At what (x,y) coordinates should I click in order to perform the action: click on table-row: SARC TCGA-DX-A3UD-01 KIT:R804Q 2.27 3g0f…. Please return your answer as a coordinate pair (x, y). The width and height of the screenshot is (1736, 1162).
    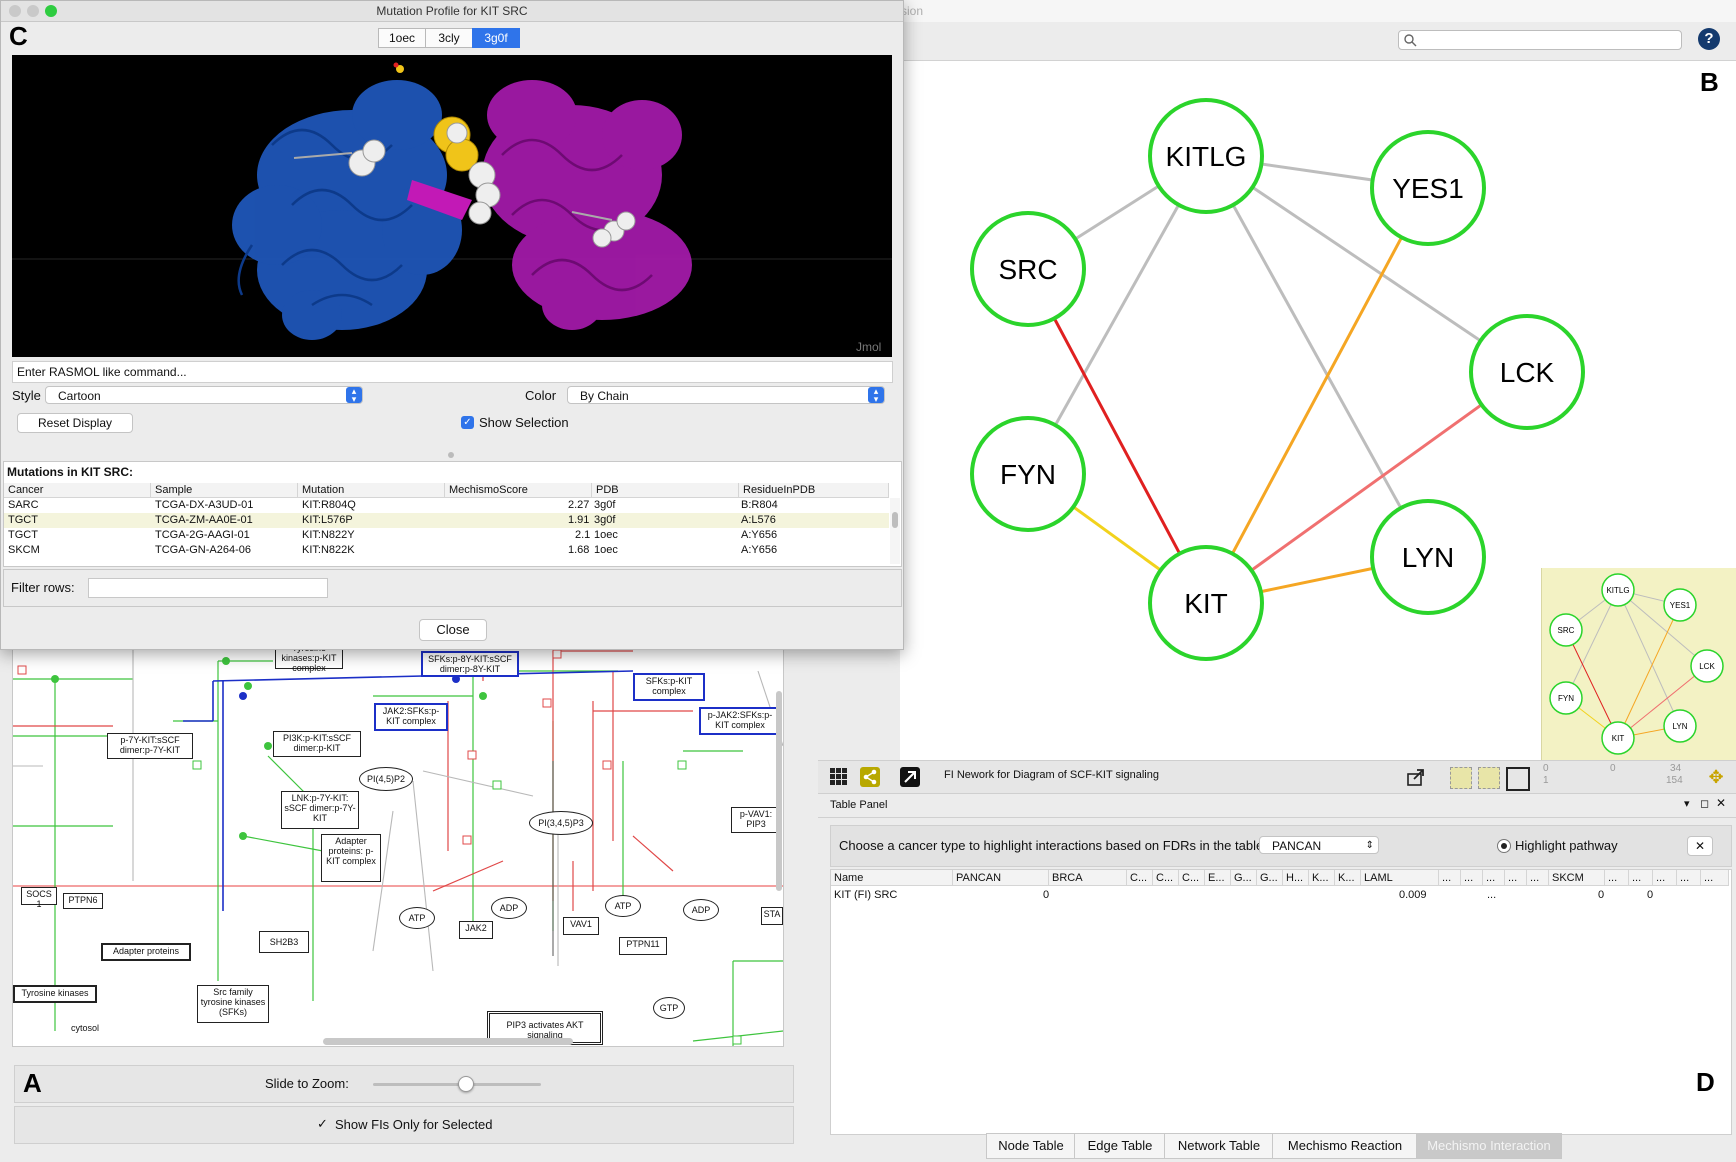
    Looking at the image, I should click on (446, 505).